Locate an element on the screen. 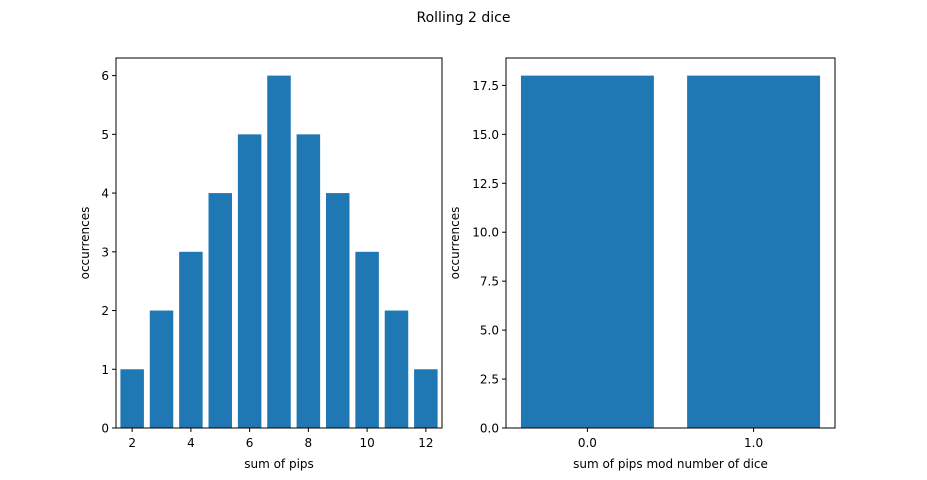 The image size is (927, 480). x-axis-label: sum of pips mod number of dice is located at coordinates (670, 464).